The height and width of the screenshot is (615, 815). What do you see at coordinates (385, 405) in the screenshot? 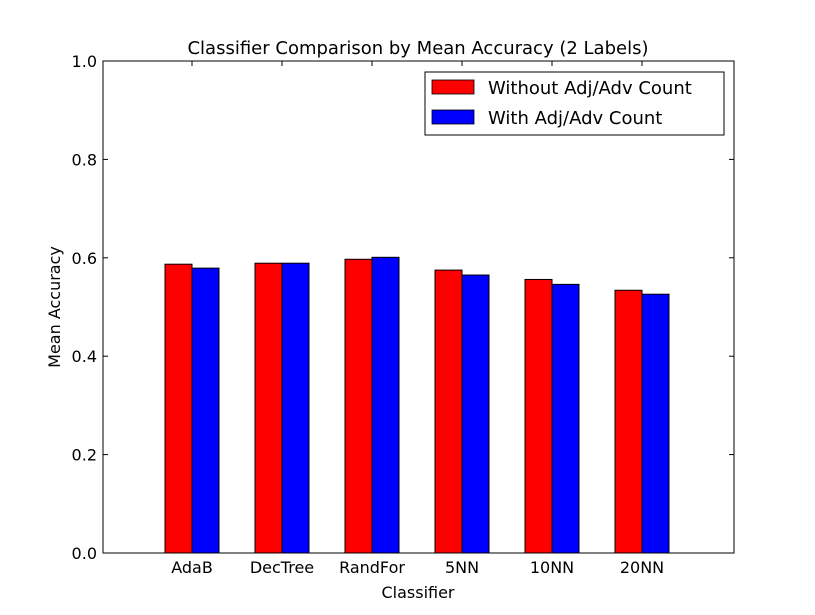
I see `bar-with-randfor` at bounding box center [385, 405].